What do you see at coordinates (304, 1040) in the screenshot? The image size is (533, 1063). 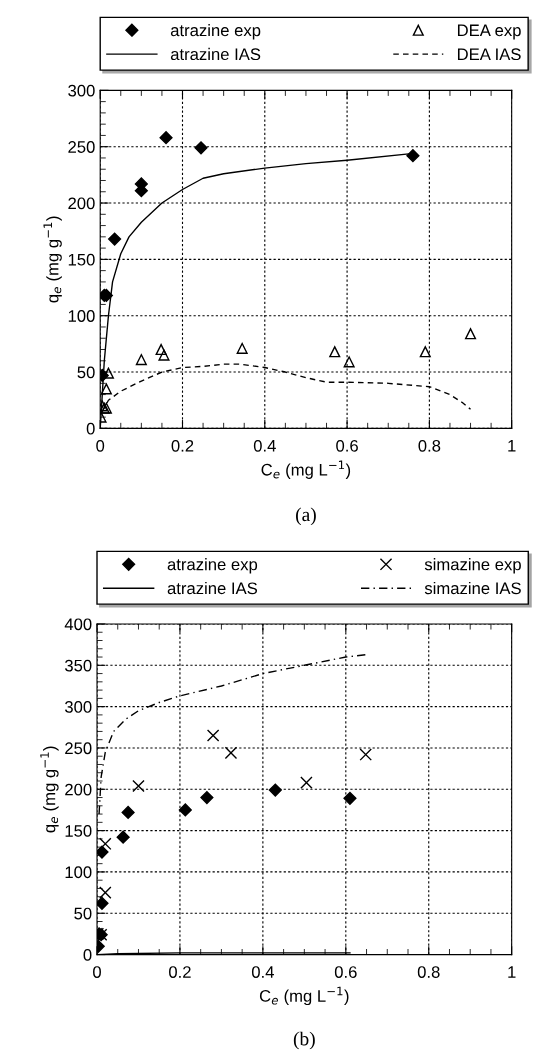 I see `text: (b)` at bounding box center [304, 1040].